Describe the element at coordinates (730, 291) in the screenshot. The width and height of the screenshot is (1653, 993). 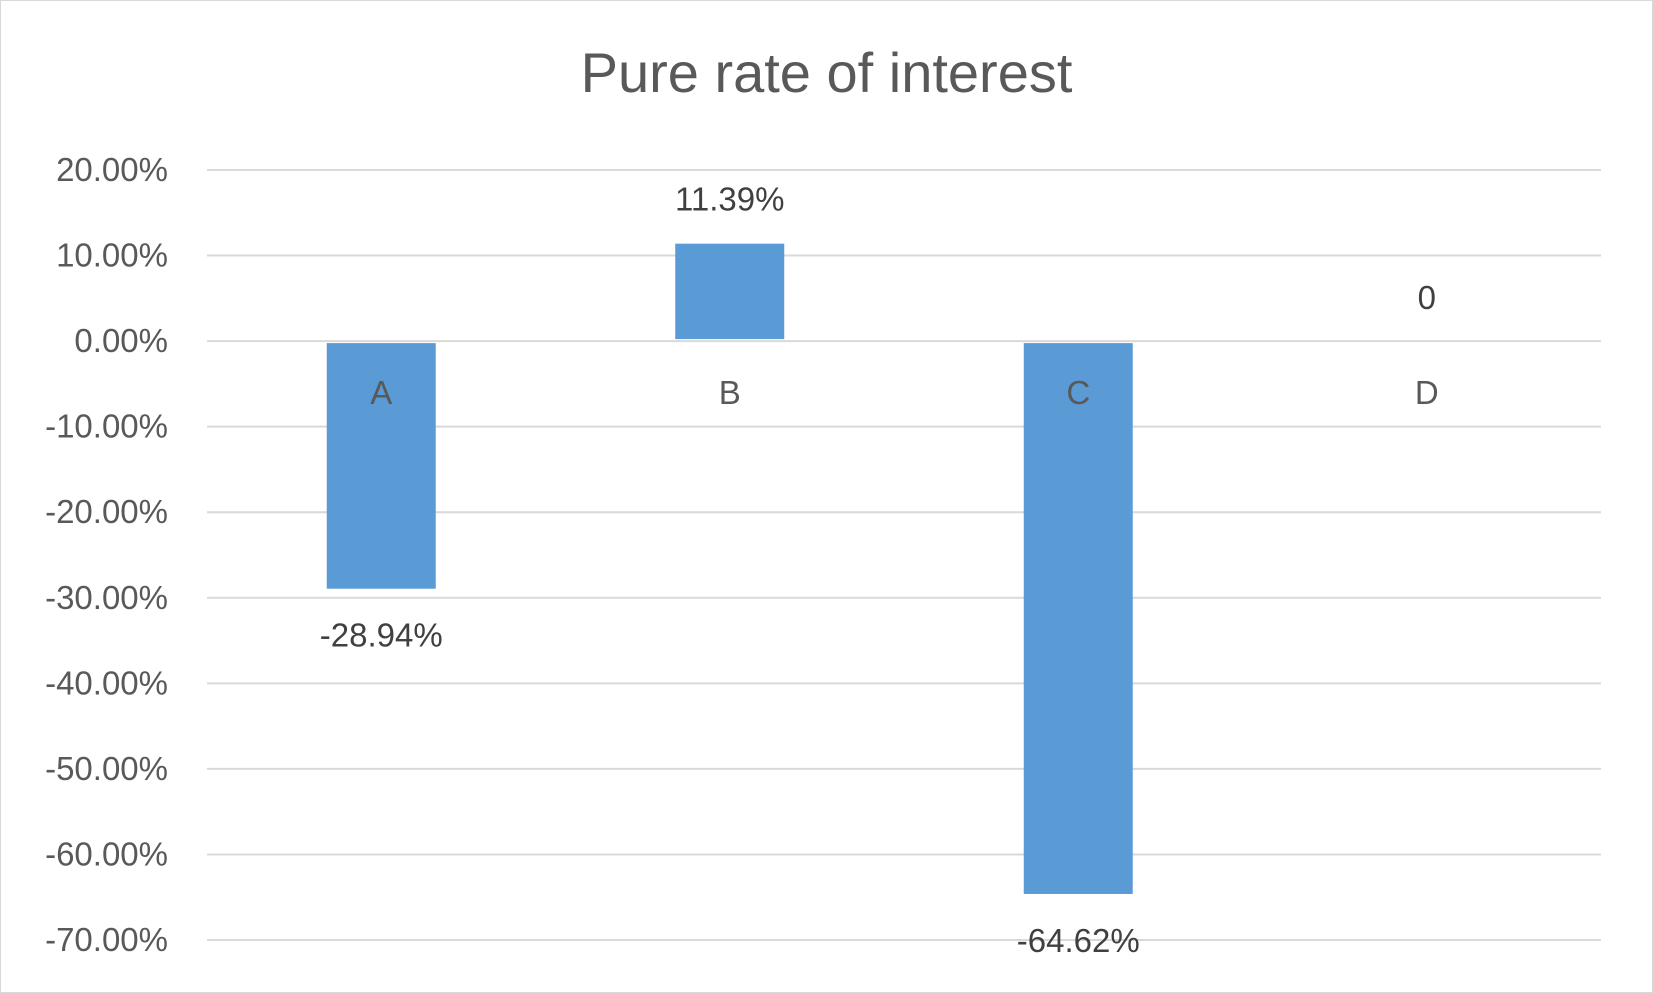
I see `bar-b` at that location.